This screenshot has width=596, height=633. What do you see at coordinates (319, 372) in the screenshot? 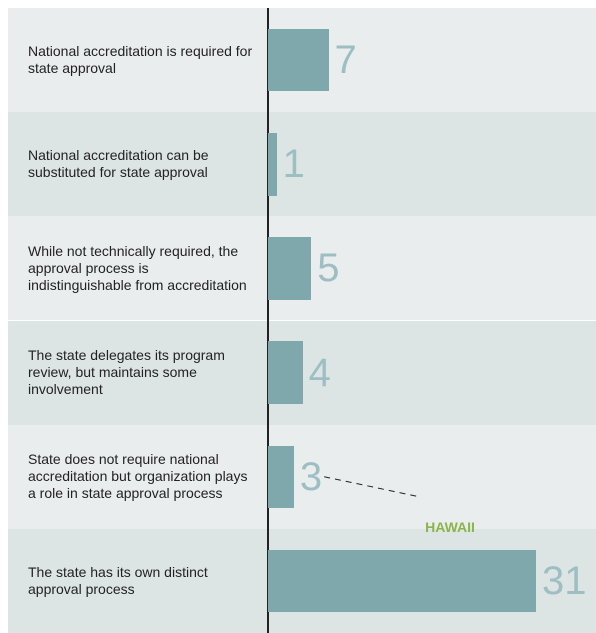
I see `value-label: 4` at bounding box center [319, 372].